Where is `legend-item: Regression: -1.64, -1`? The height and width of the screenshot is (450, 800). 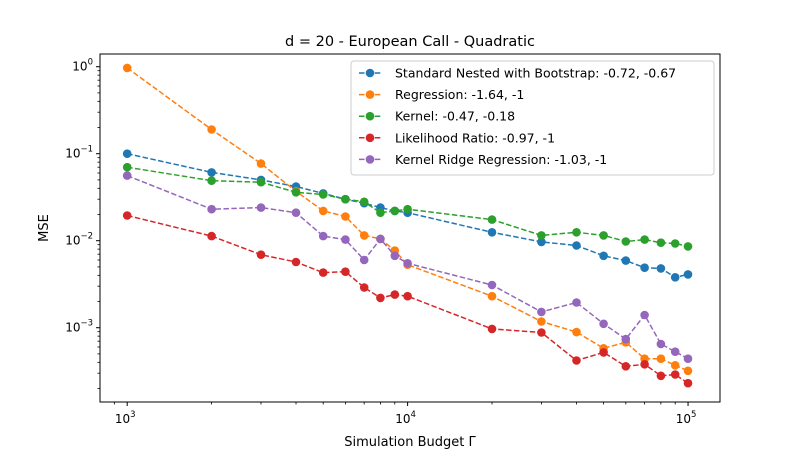 legend-item: Regression: -1.64, -1 is located at coordinates (441, 94).